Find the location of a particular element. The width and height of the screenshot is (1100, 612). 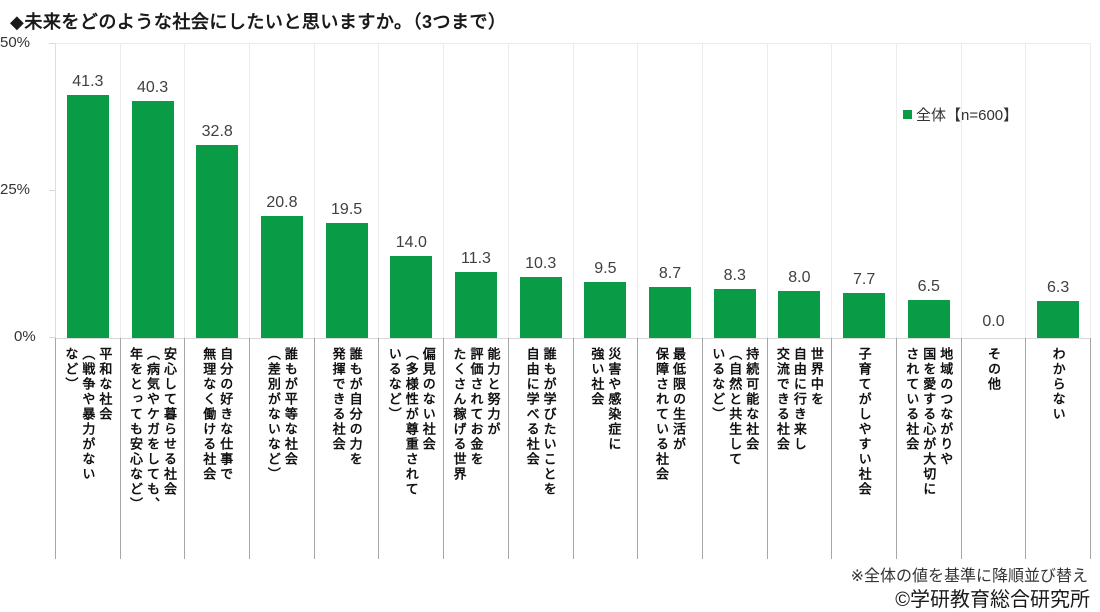

bar-value-label: 7.7 is located at coordinates (864, 279).